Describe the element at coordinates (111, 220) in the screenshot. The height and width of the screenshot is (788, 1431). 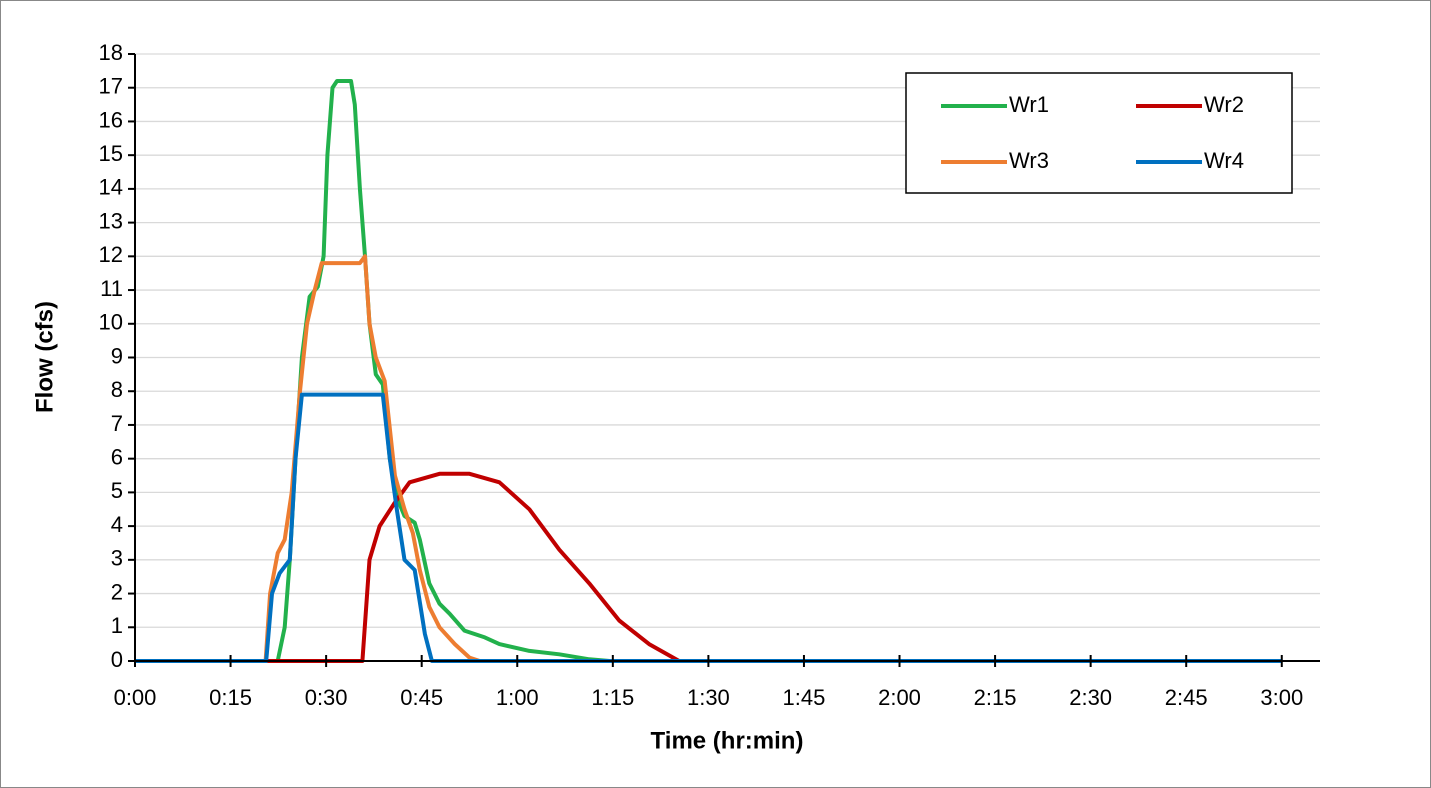
I see `y-tick-label: 13` at that location.